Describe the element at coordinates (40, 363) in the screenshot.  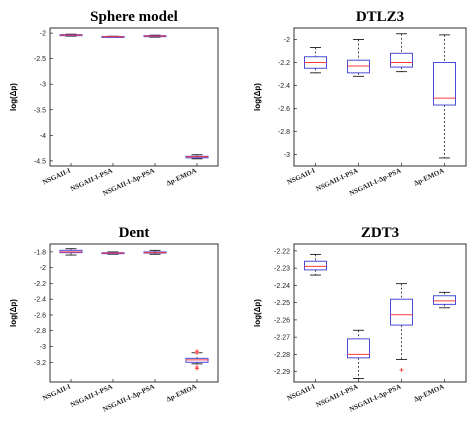
I see `y-tick-label: -3.2` at that location.